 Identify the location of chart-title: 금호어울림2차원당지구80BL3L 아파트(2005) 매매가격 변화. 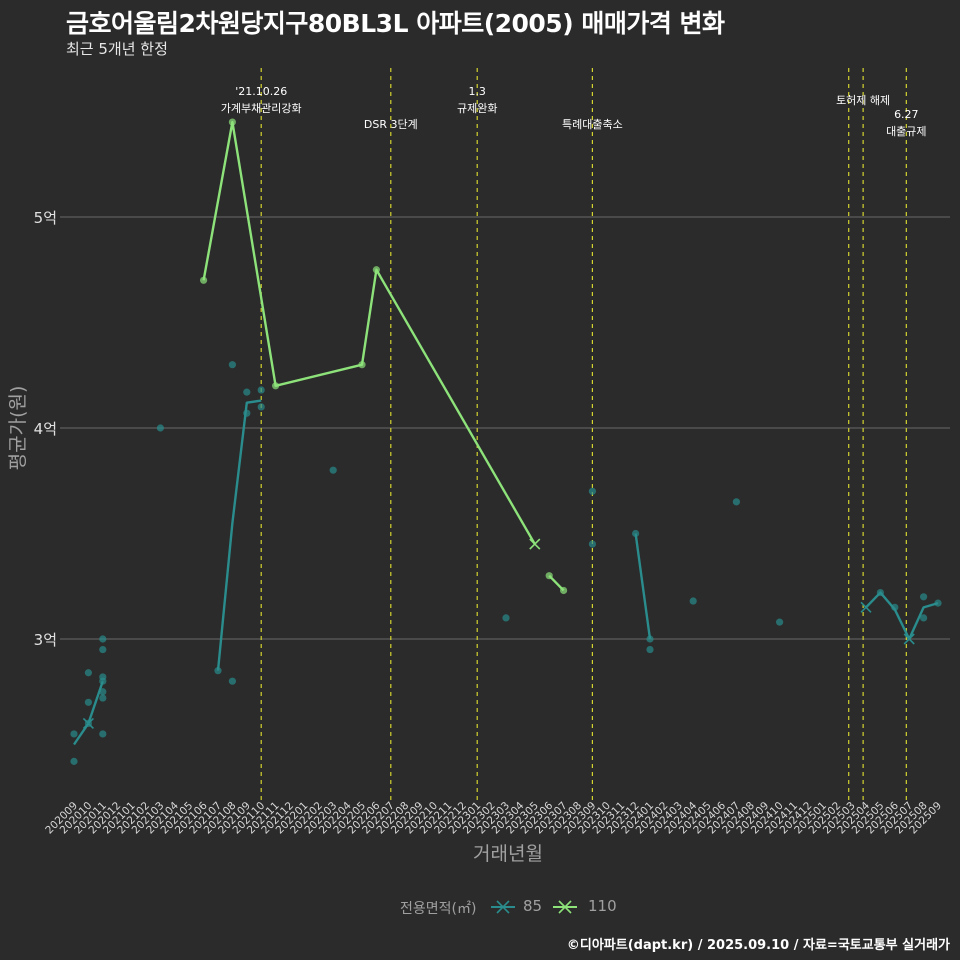
(395, 23).